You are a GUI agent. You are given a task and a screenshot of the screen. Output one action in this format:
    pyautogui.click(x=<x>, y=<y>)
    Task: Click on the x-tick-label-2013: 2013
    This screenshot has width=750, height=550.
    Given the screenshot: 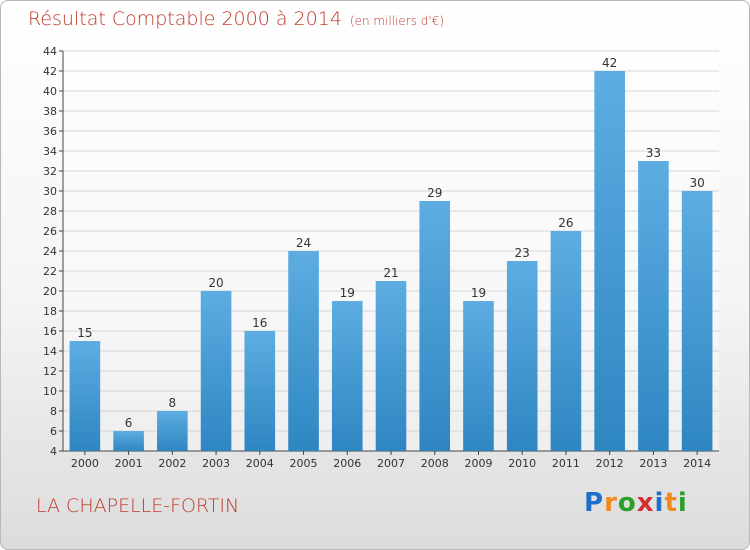 What is the action you would take?
    pyautogui.click(x=653, y=463)
    